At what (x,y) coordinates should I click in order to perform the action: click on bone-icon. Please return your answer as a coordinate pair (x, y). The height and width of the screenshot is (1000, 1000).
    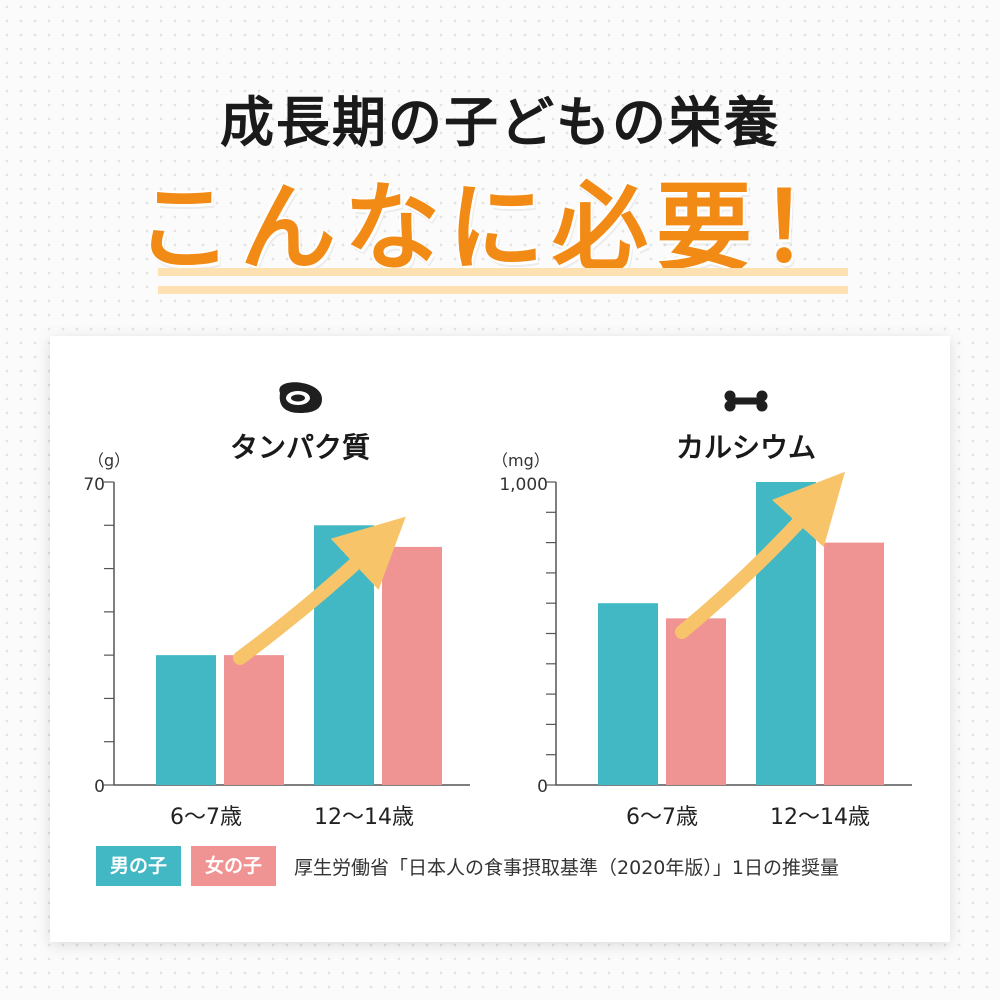
    Looking at the image, I should click on (746, 401).